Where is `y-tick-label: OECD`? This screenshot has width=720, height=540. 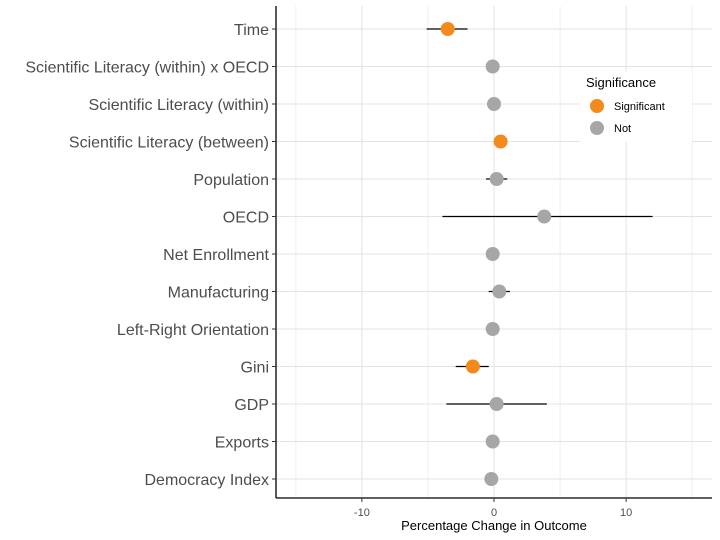 y-tick-label: OECD is located at coordinates (246, 218).